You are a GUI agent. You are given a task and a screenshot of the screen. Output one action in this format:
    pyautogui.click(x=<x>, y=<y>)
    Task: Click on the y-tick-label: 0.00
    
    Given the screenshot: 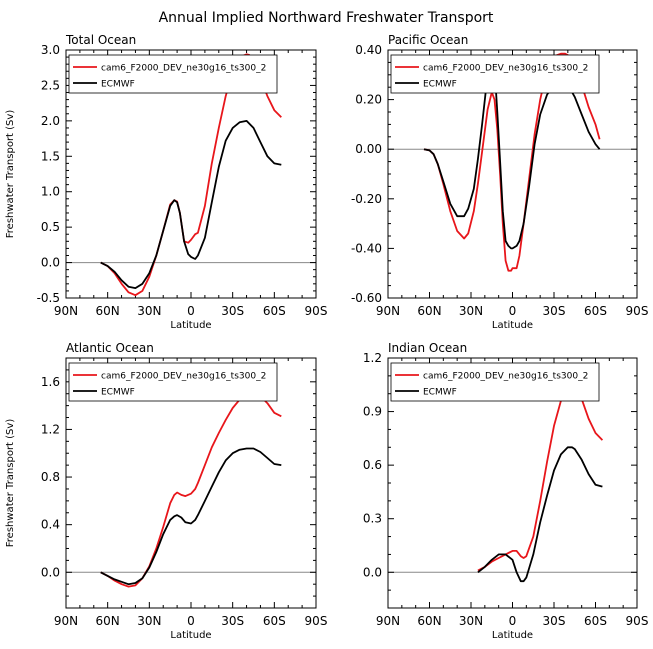 What is the action you would take?
    pyautogui.click(x=368, y=149)
    